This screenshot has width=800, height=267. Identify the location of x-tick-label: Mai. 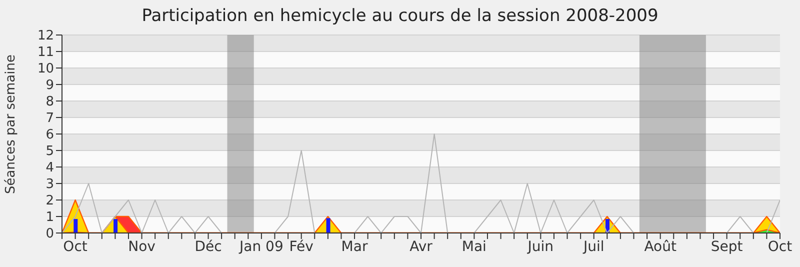
(474, 246).